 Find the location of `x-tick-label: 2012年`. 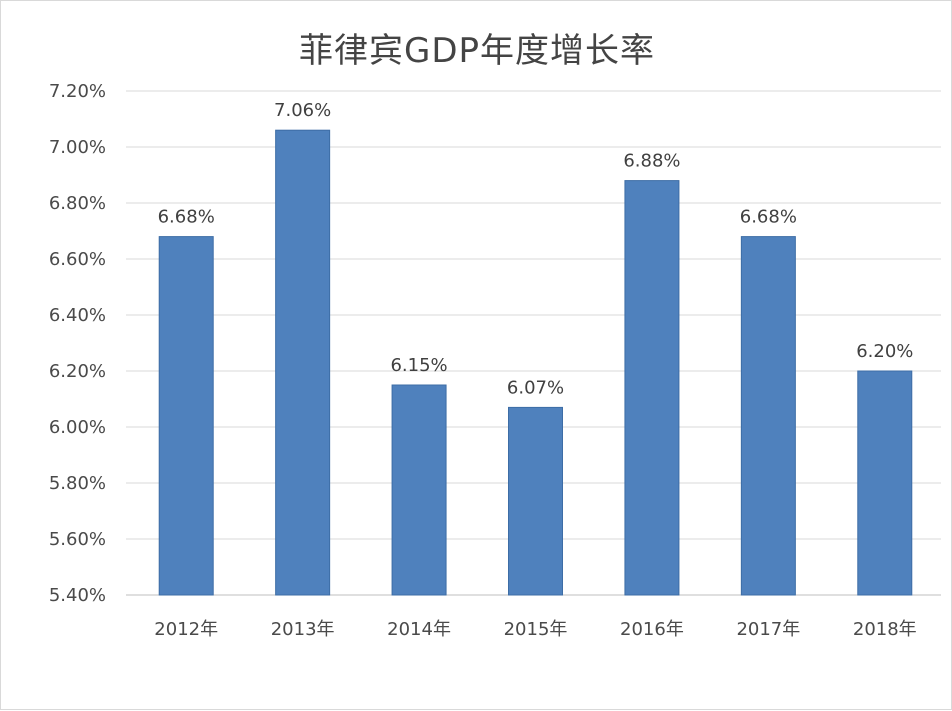

x-tick-label: 2012年 is located at coordinates (186, 629).